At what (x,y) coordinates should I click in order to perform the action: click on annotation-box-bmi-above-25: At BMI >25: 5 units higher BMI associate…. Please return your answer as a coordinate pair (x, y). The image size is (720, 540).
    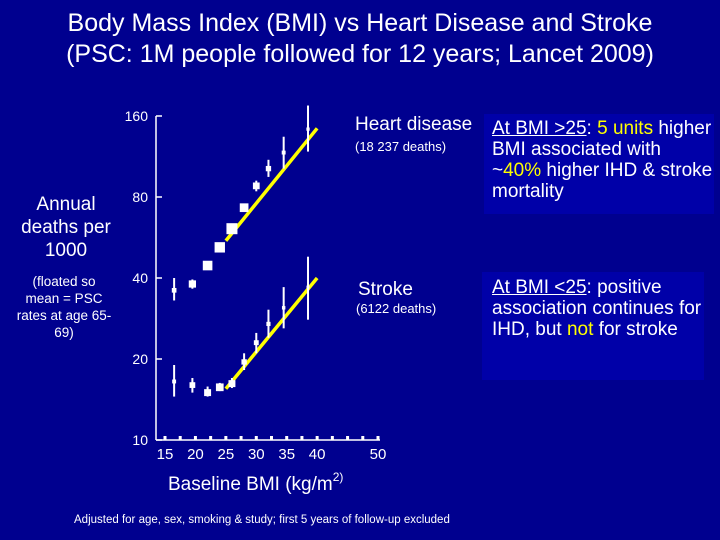
    Looking at the image, I should click on (599, 164).